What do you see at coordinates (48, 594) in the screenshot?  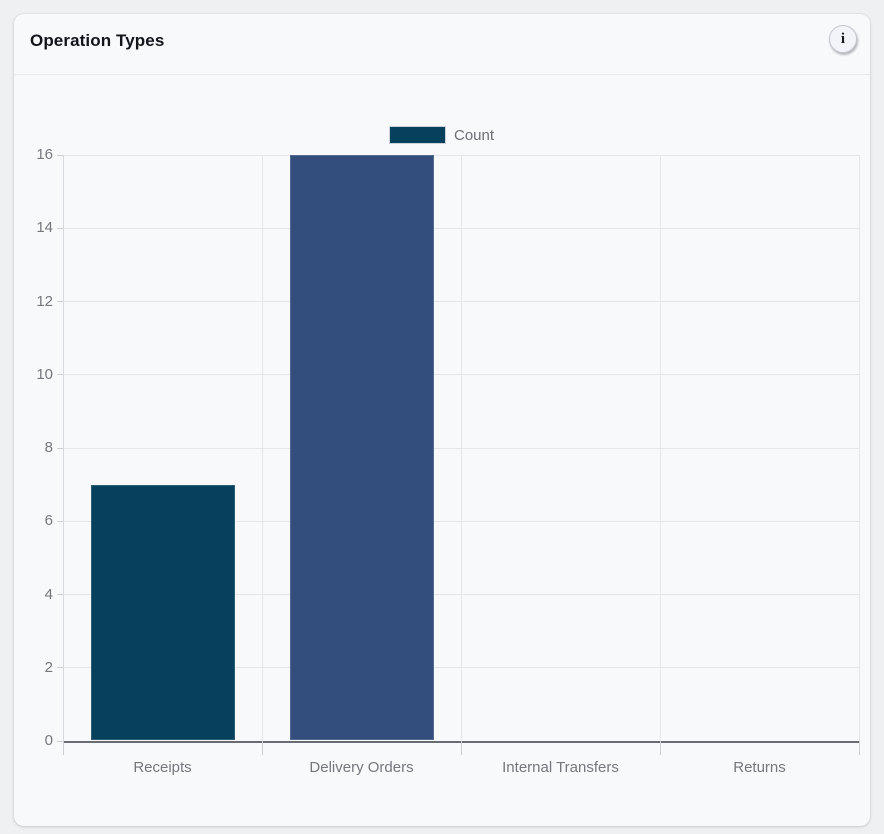 I see `y-axis-label: 4` at bounding box center [48, 594].